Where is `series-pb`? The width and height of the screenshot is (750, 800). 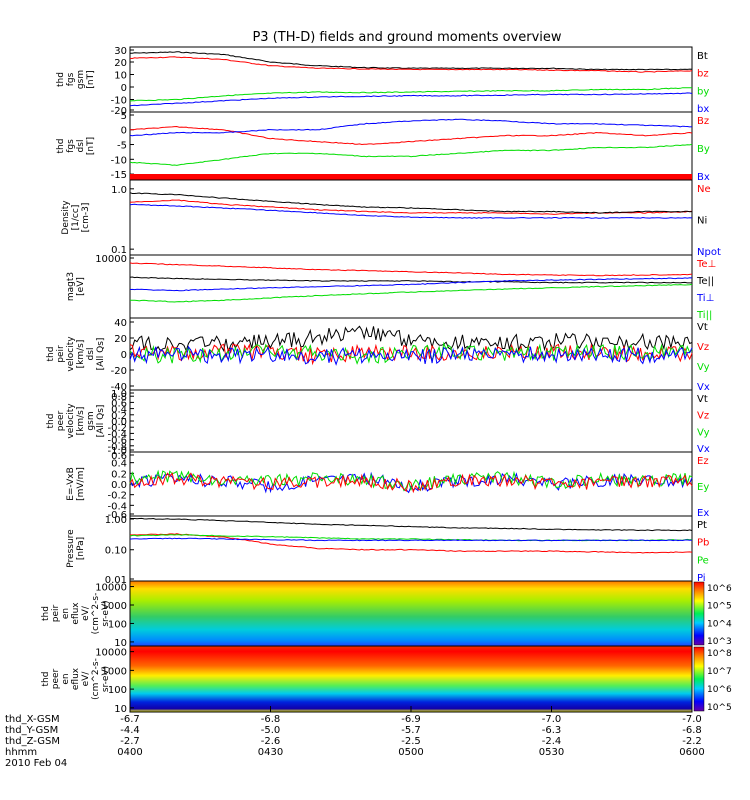
series-pb is located at coordinates (411, 543).